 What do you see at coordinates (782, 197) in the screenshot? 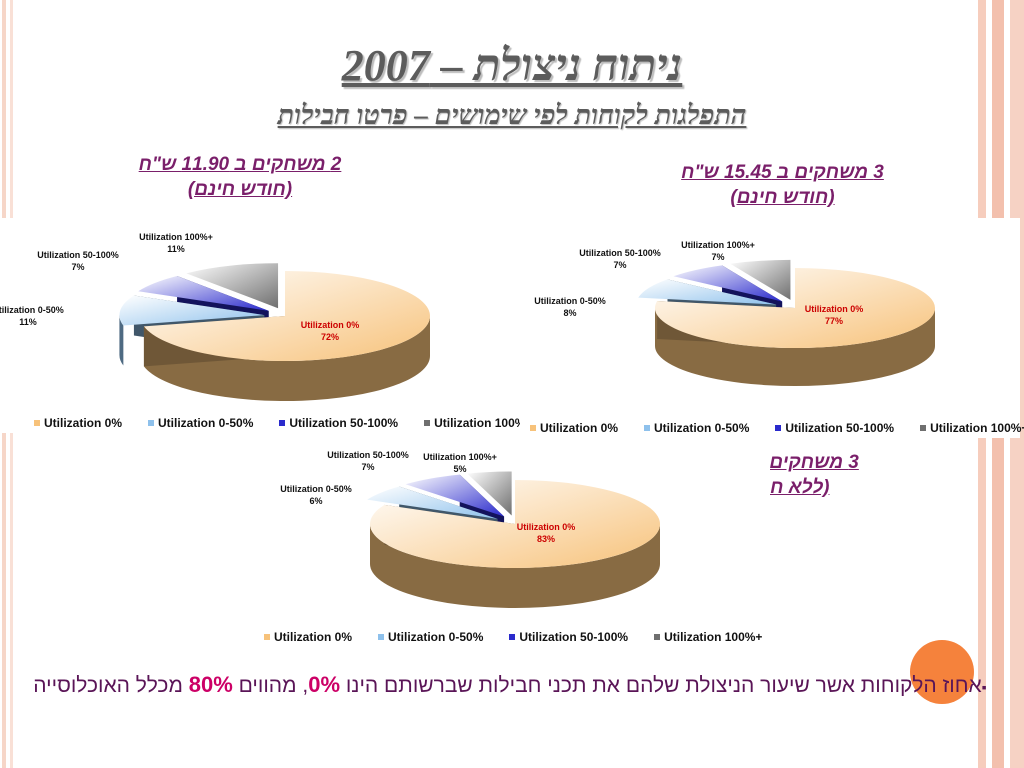
I see `chart-2-heading-line2: (חודש חינם)` at bounding box center [782, 197].